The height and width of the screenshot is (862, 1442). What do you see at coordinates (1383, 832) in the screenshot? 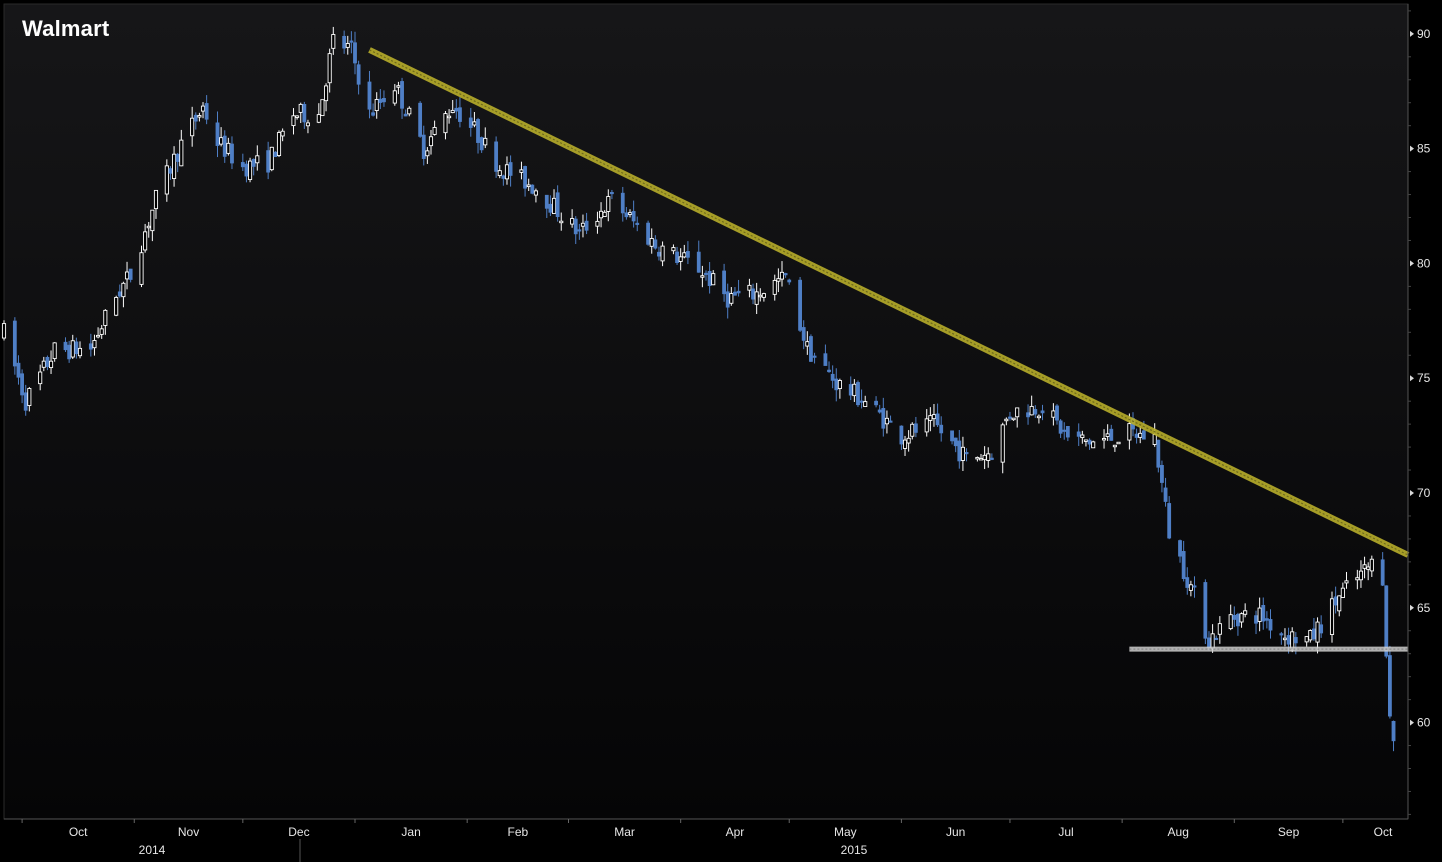
I see `x-month-label: Oct` at bounding box center [1383, 832].